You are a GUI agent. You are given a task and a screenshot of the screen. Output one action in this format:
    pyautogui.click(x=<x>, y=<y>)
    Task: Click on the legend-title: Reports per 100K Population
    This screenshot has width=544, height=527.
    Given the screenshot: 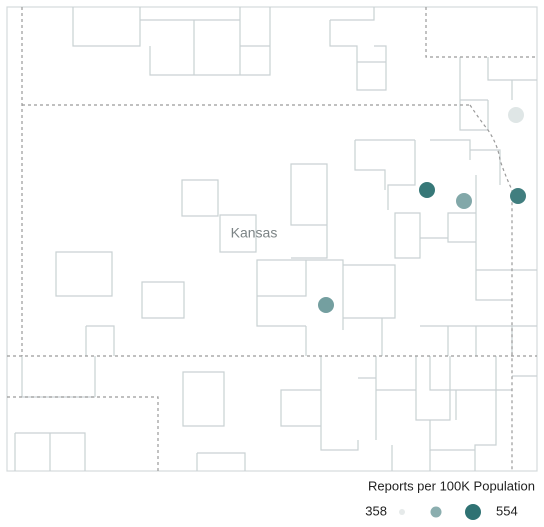 What is the action you would take?
    pyautogui.click(x=451, y=485)
    